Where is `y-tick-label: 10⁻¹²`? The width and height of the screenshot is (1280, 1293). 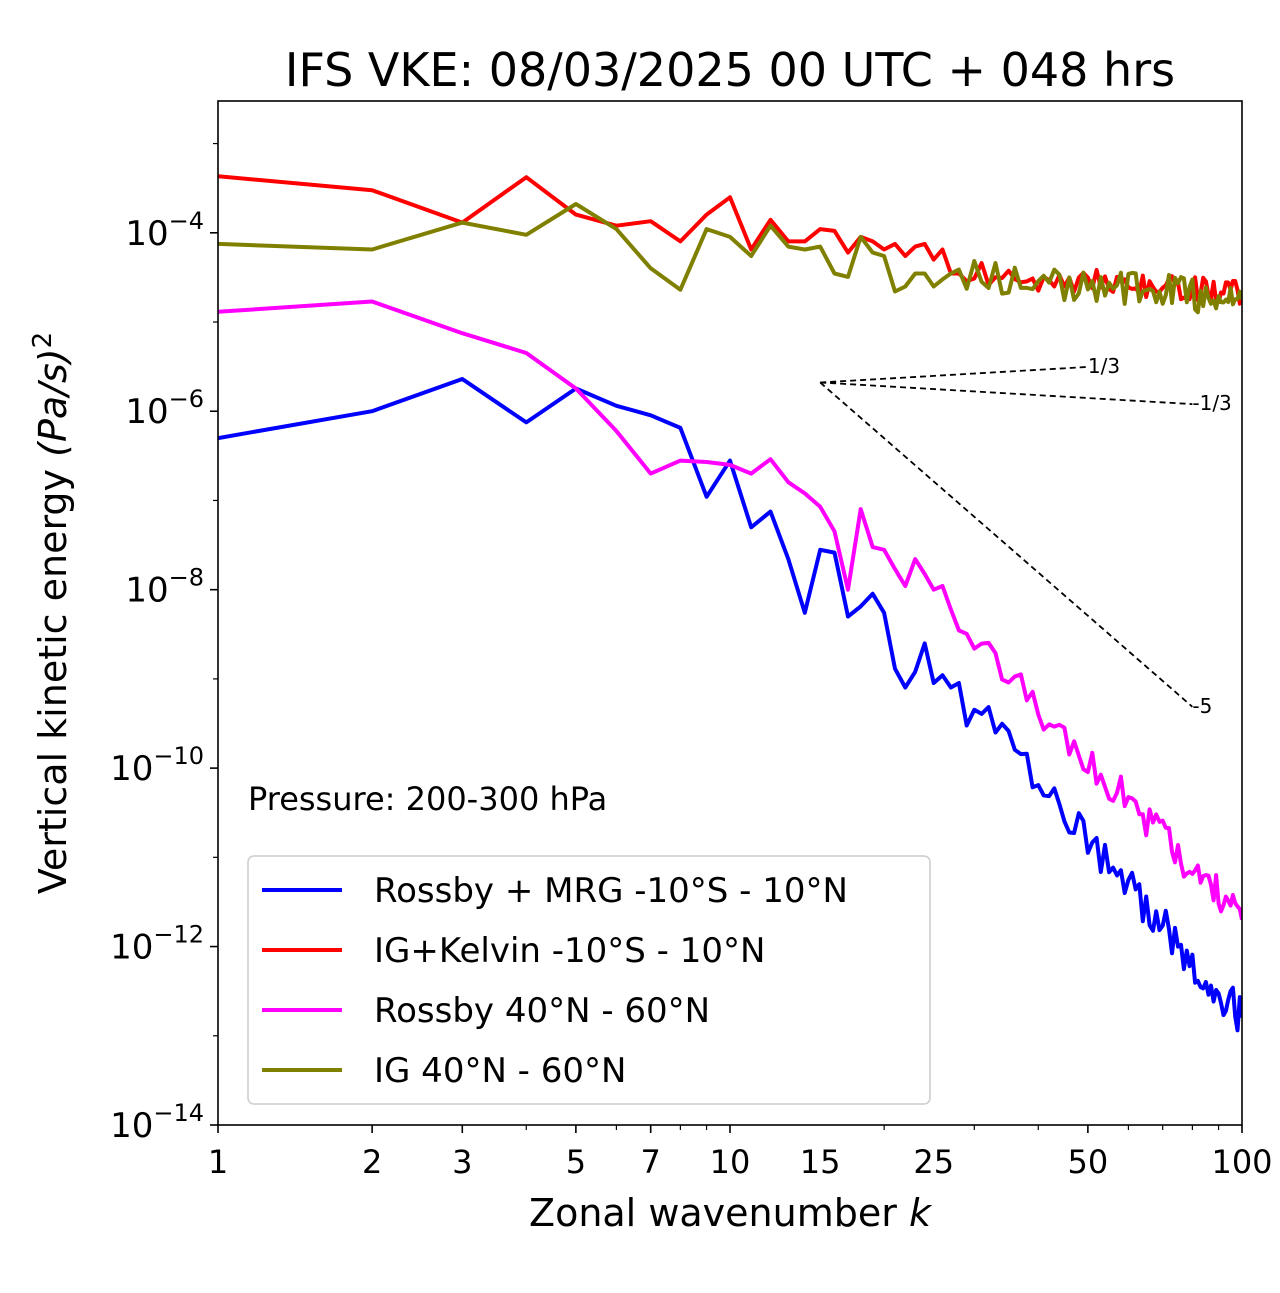 y-tick-label: 10⁻¹² is located at coordinates (157, 944).